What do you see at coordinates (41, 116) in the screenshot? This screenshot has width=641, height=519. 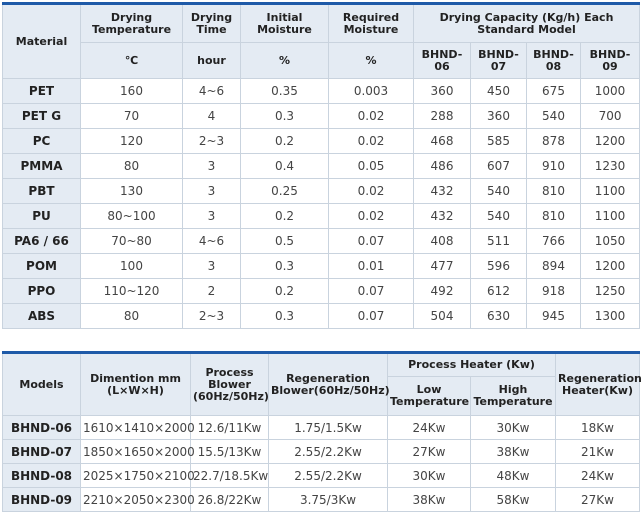 I see `material-cell: PET G` at bounding box center [41, 116].